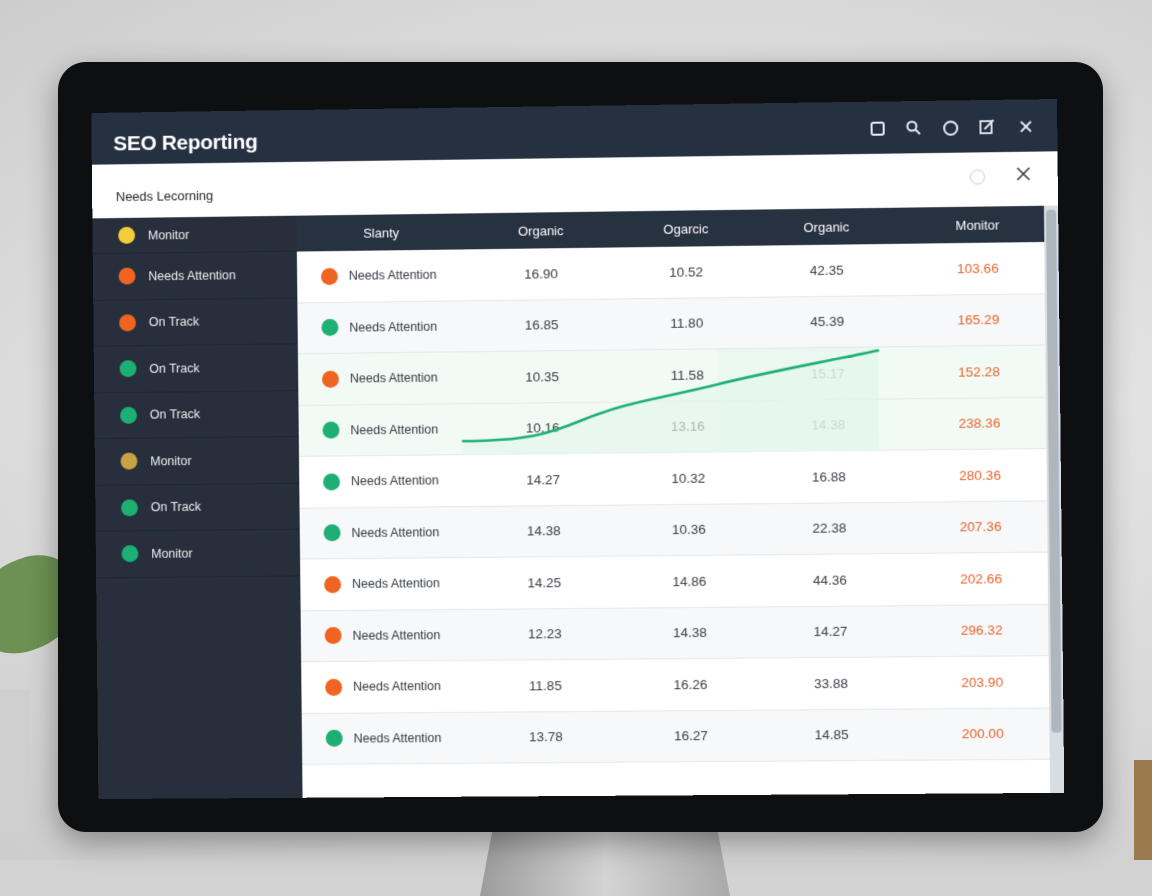 The image size is (1152, 896). Describe the element at coordinates (192, 275) in the screenshot. I see `sidebar-item-label: Needs Attention` at that location.